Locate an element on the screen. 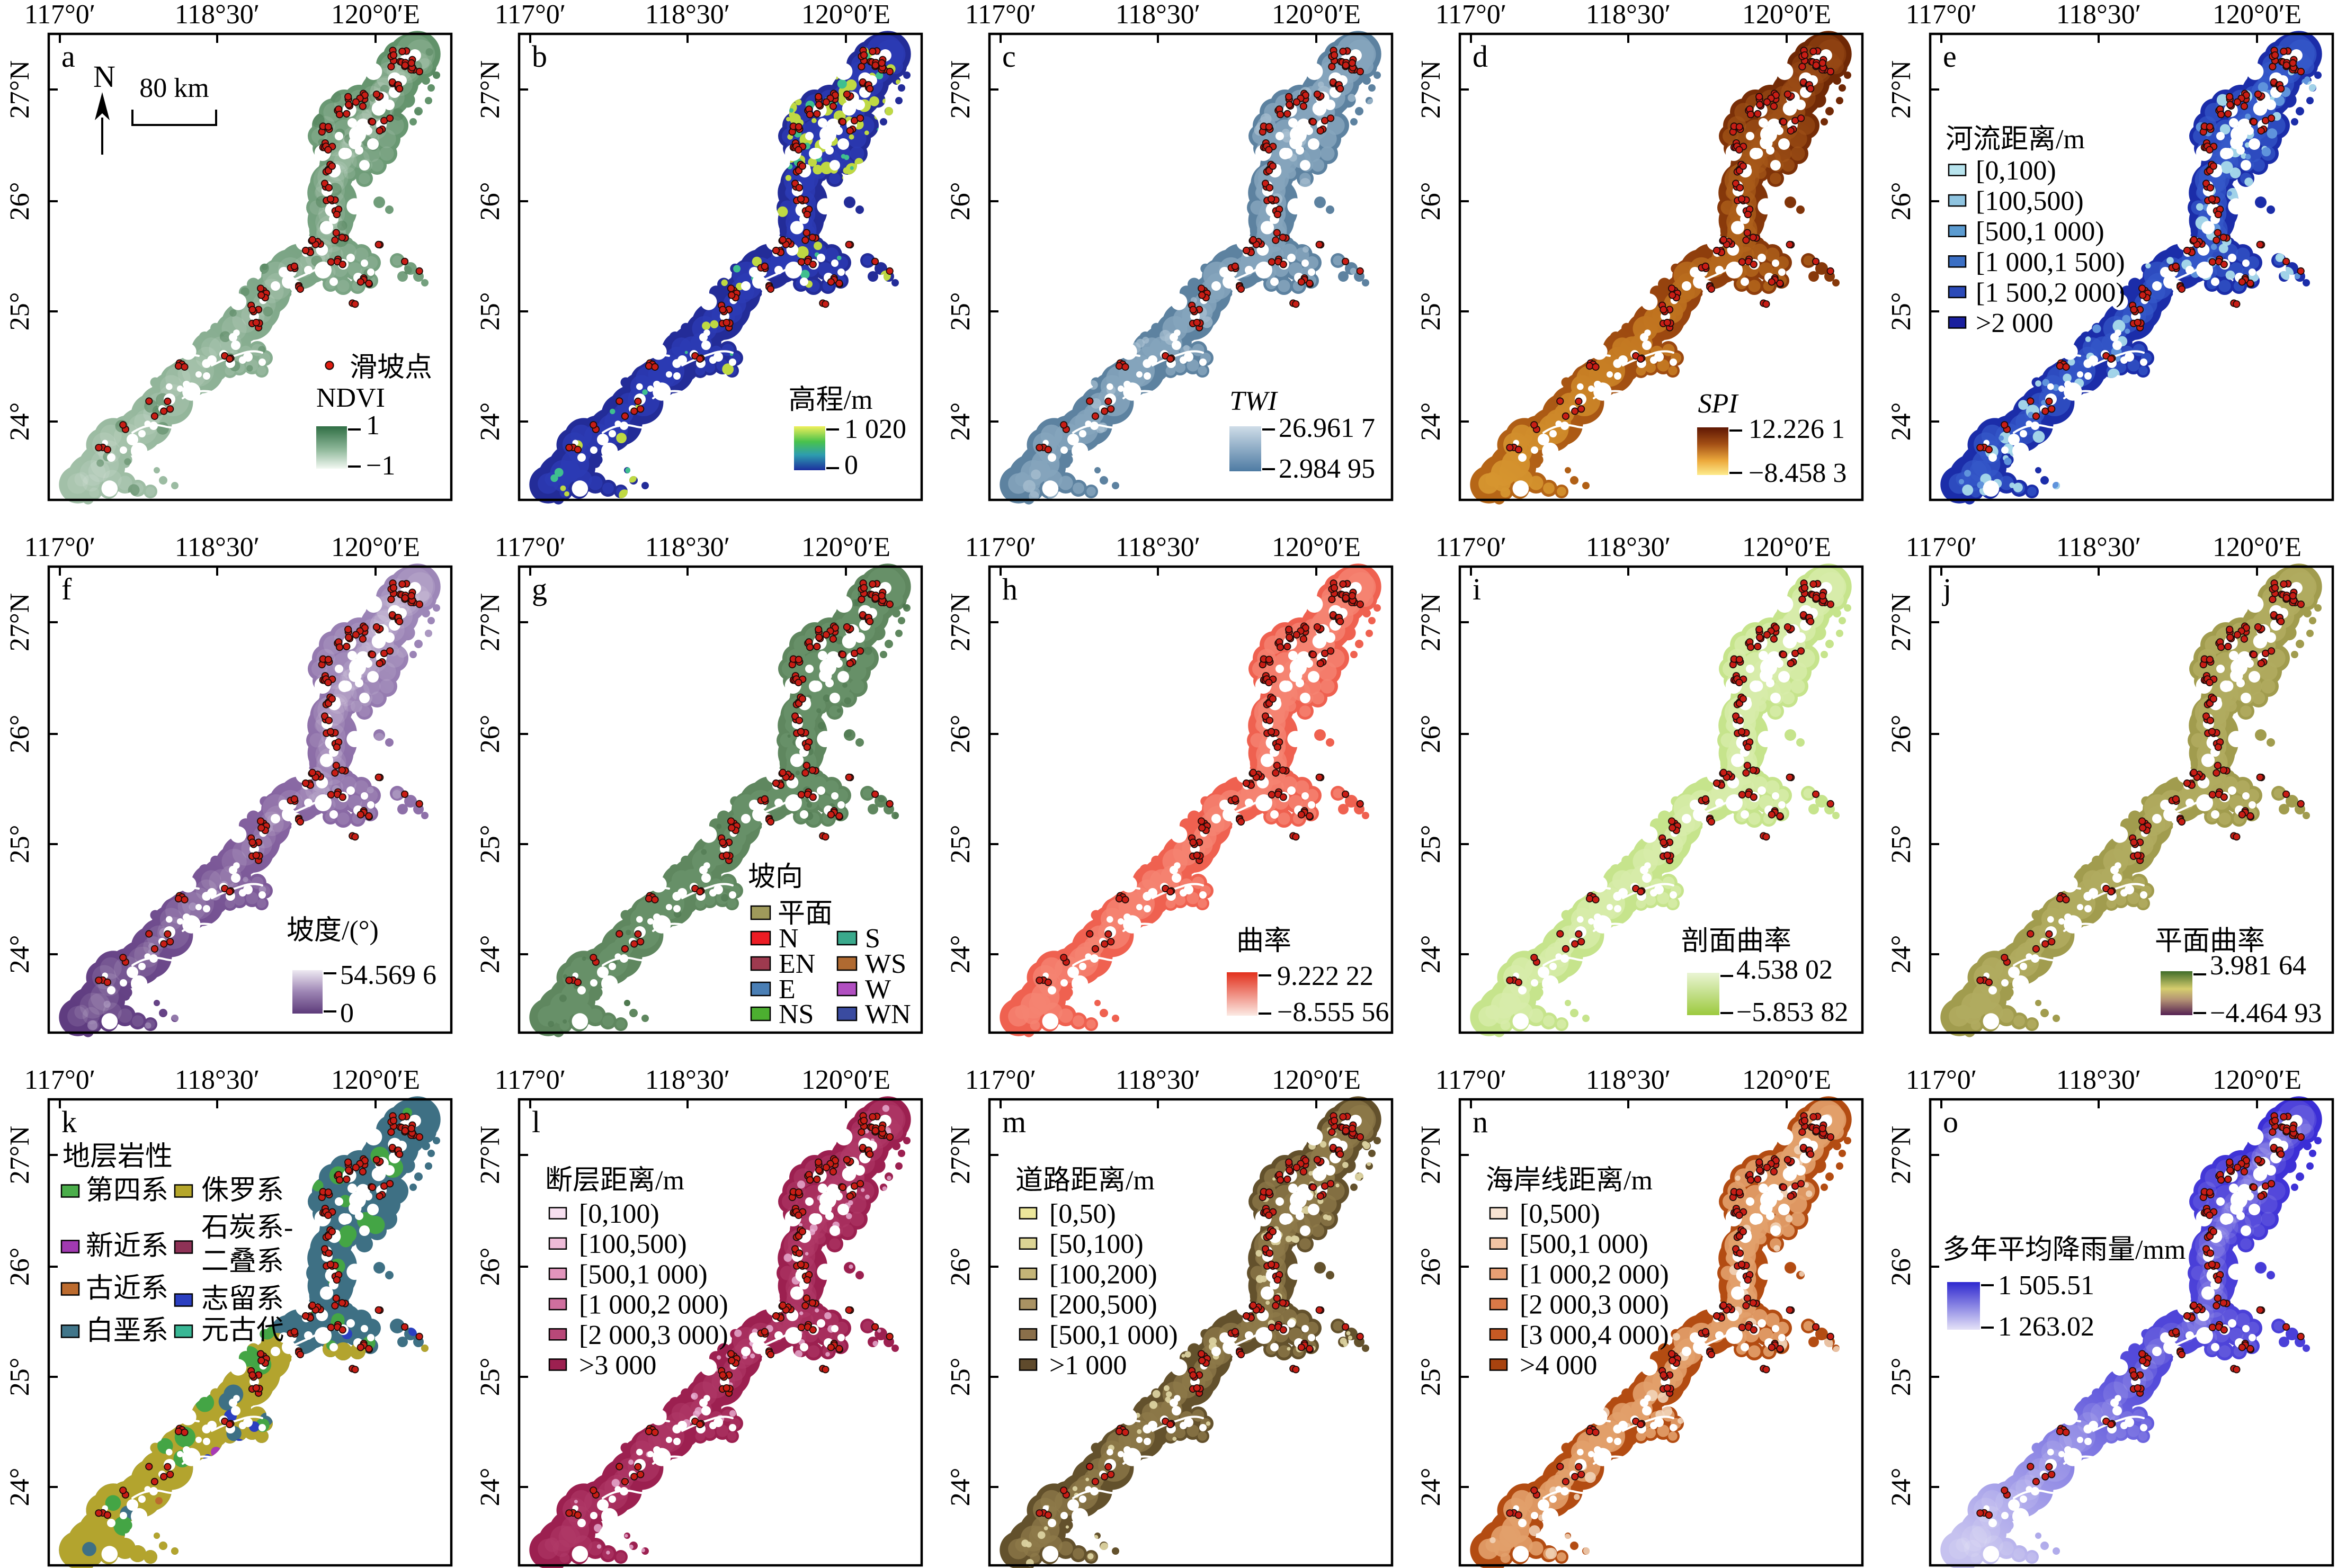  svg-text: SPI is located at coordinates (1718, 404).